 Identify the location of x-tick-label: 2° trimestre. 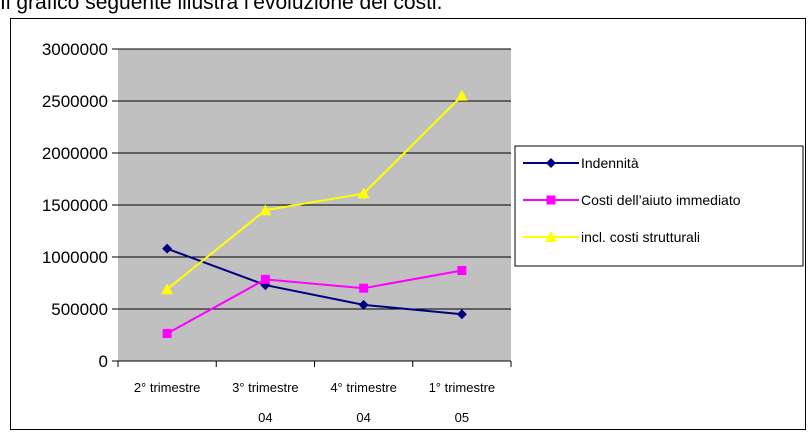
(167, 387).